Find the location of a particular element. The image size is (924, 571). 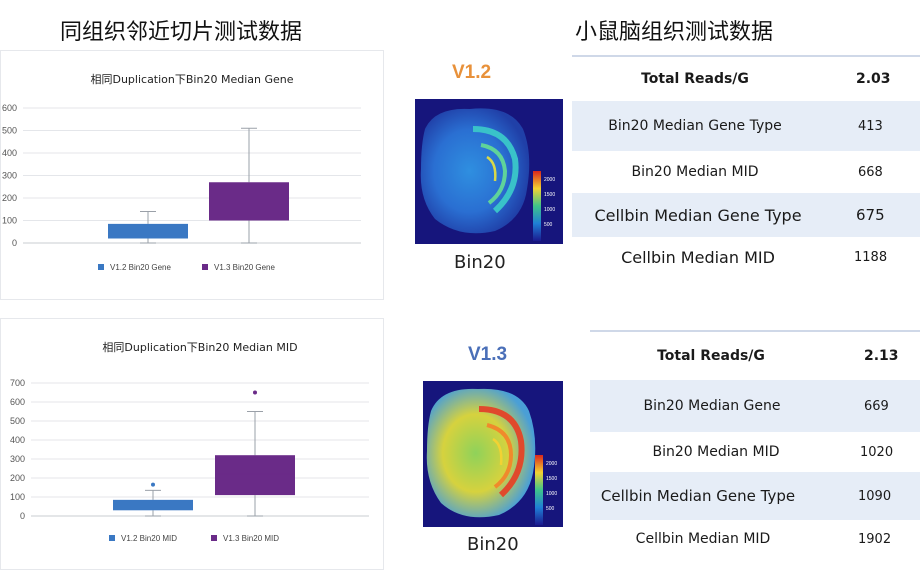

stats-value: 1020 is located at coordinates (877, 452).